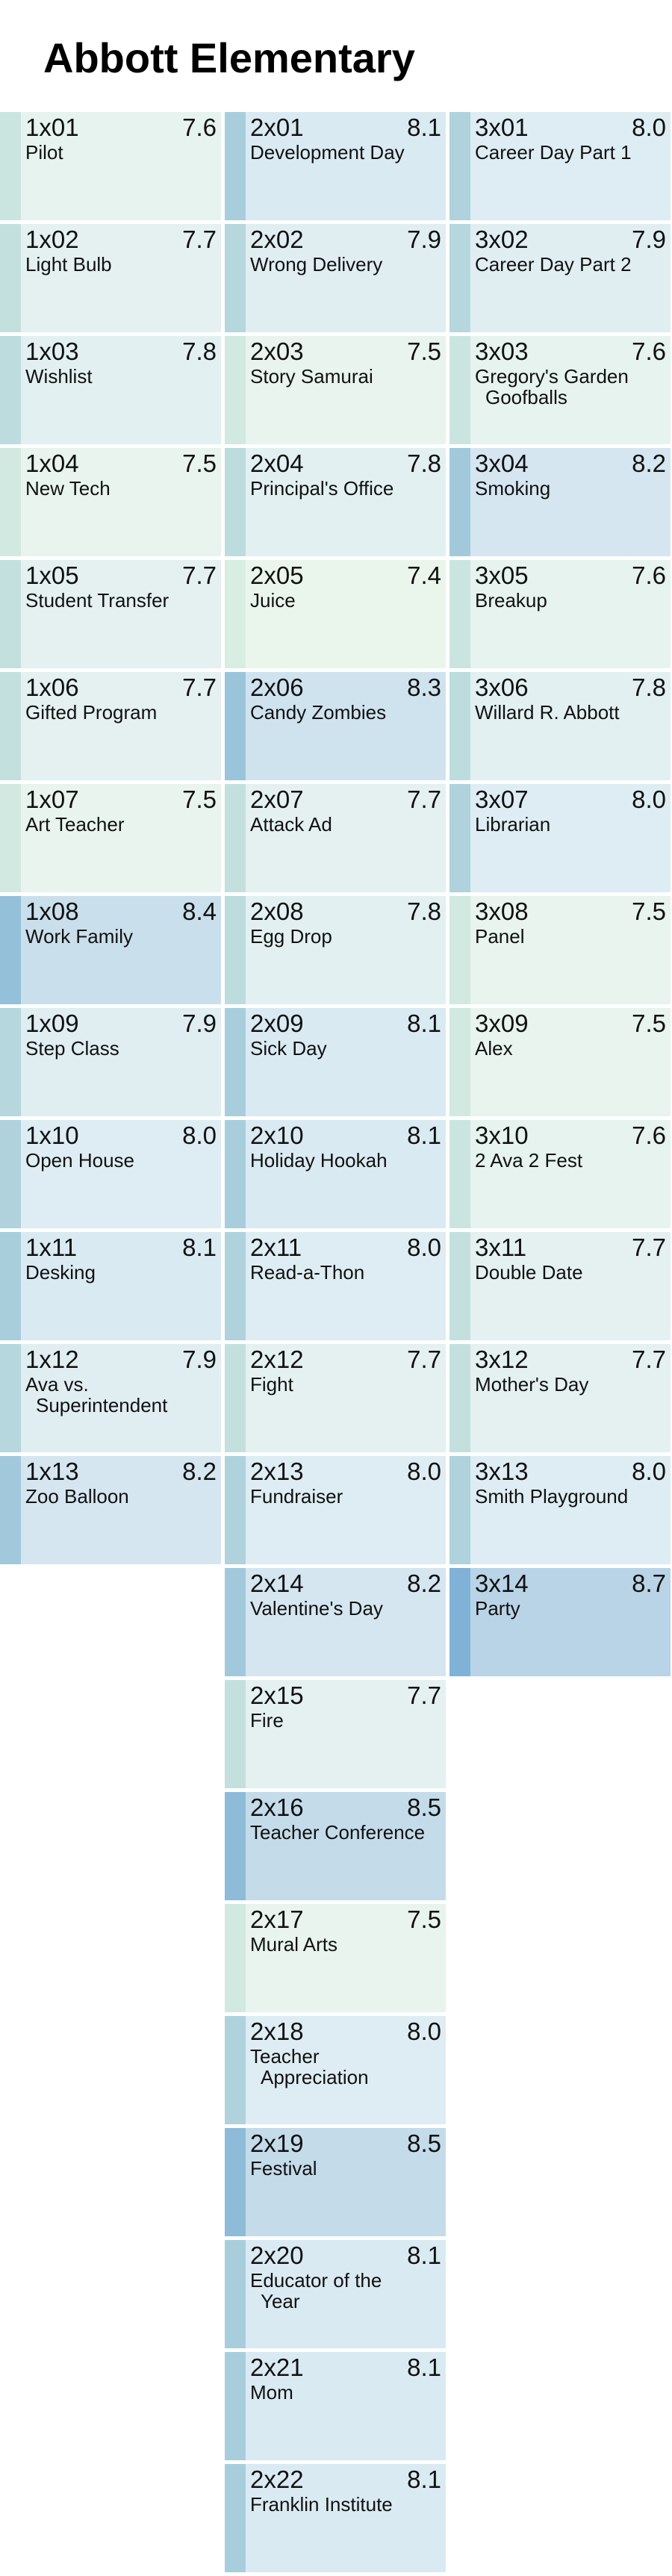  What do you see at coordinates (199, 463) in the screenshot?
I see `episode-rating: 7.5` at bounding box center [199, 463].